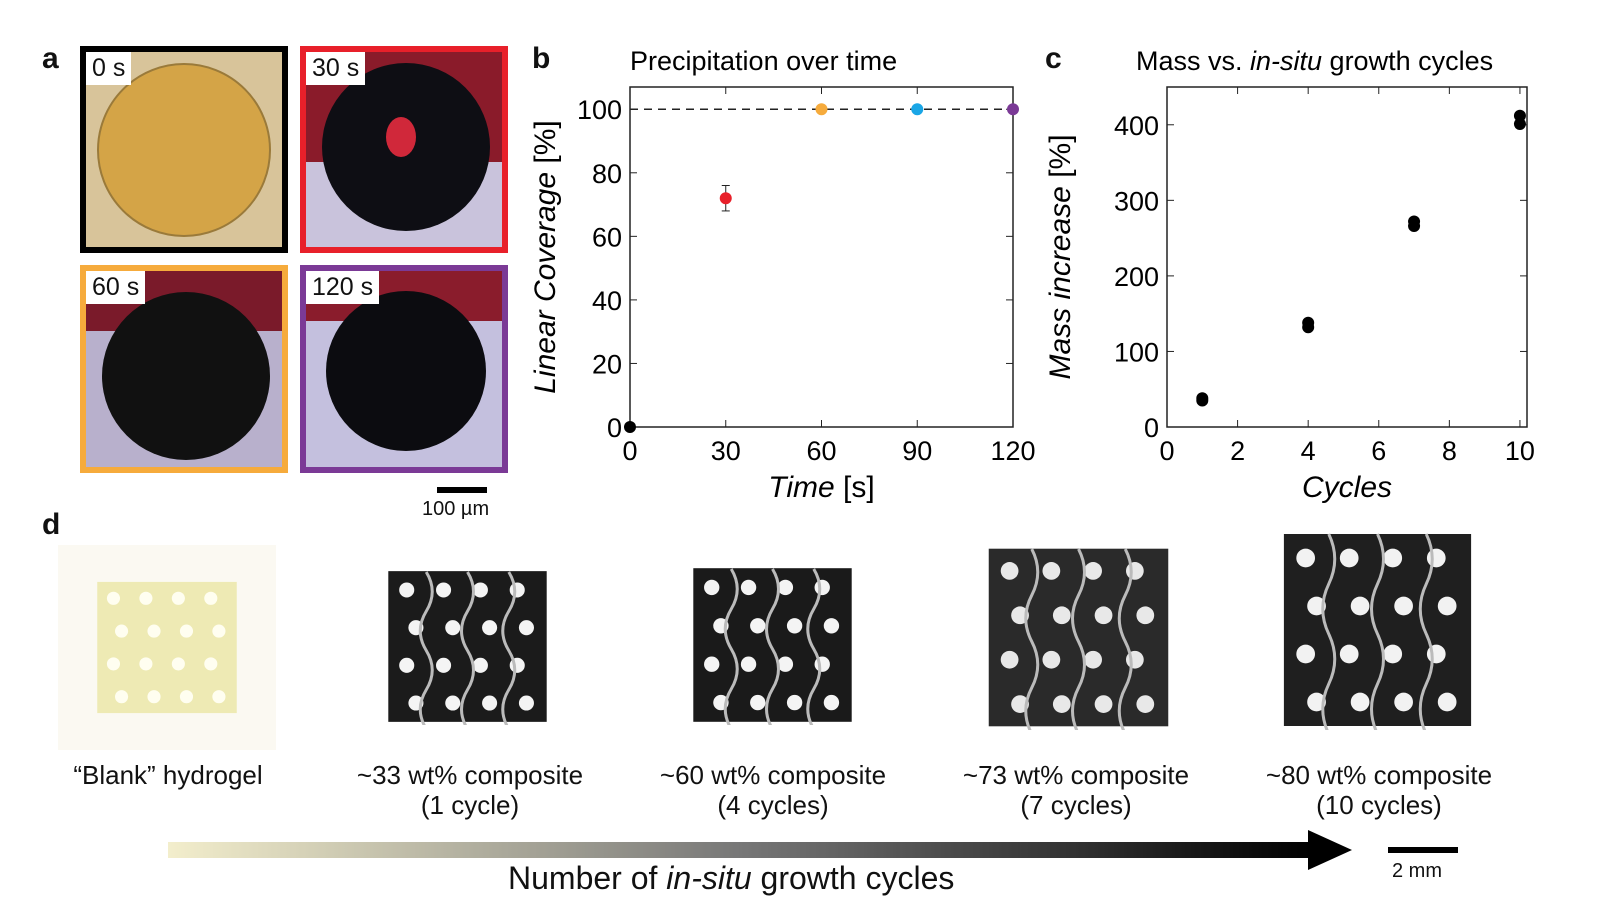  I want to click on x-tick-label: 8, so click(1449, 451).